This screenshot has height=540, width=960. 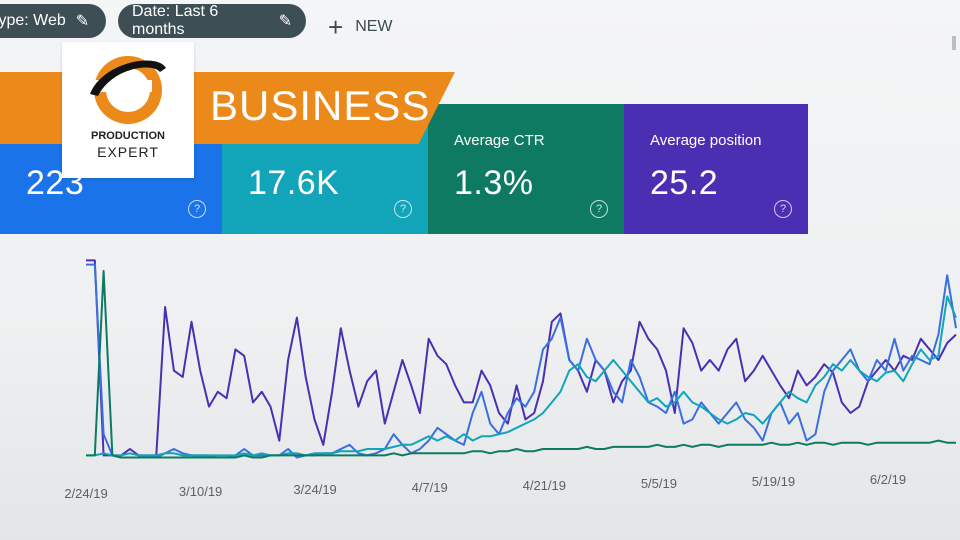 I want to click on date-filter-label: Date: Last 6 months, so click(x=175, y=20).